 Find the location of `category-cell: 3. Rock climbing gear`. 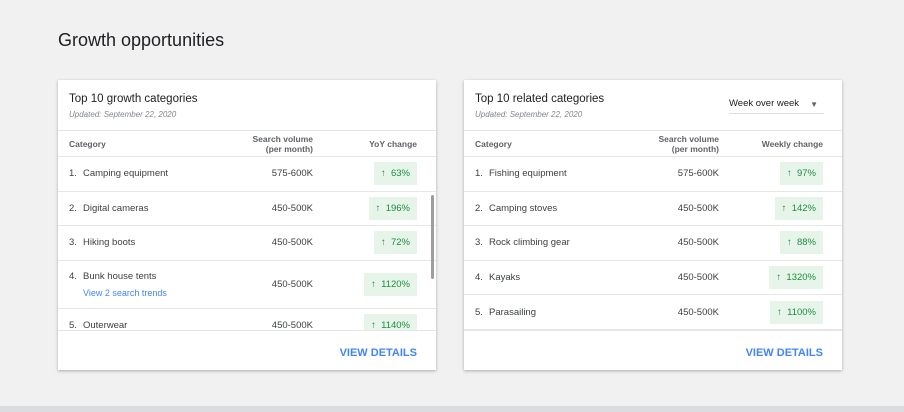

category-cell: 3. Rock climbing gear is located at coordinates (554, 242).